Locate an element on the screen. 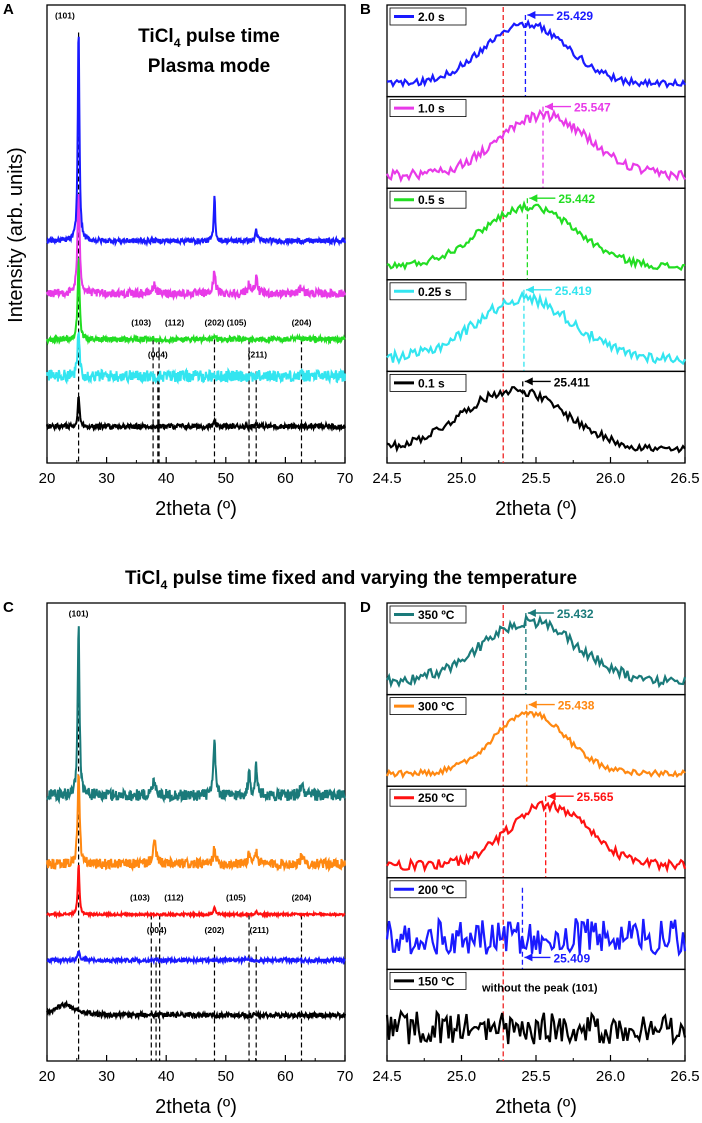  panel-B-legend-label-4: 0.1 s is located at coordinates (431, 383).